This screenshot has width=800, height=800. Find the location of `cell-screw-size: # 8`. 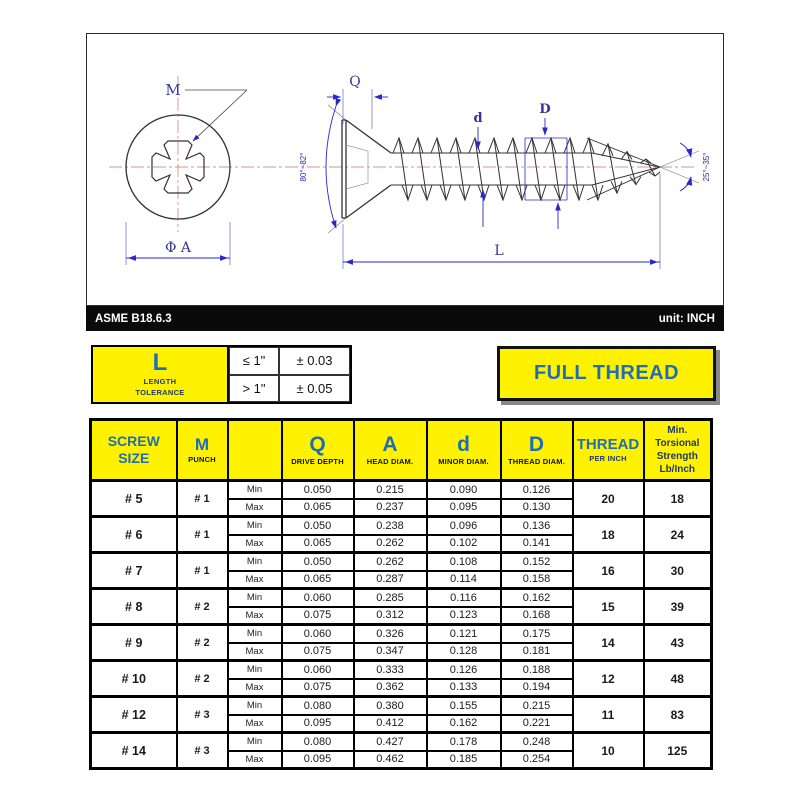

cell-screw-size: # 8 is located at coordinates (133, 606).